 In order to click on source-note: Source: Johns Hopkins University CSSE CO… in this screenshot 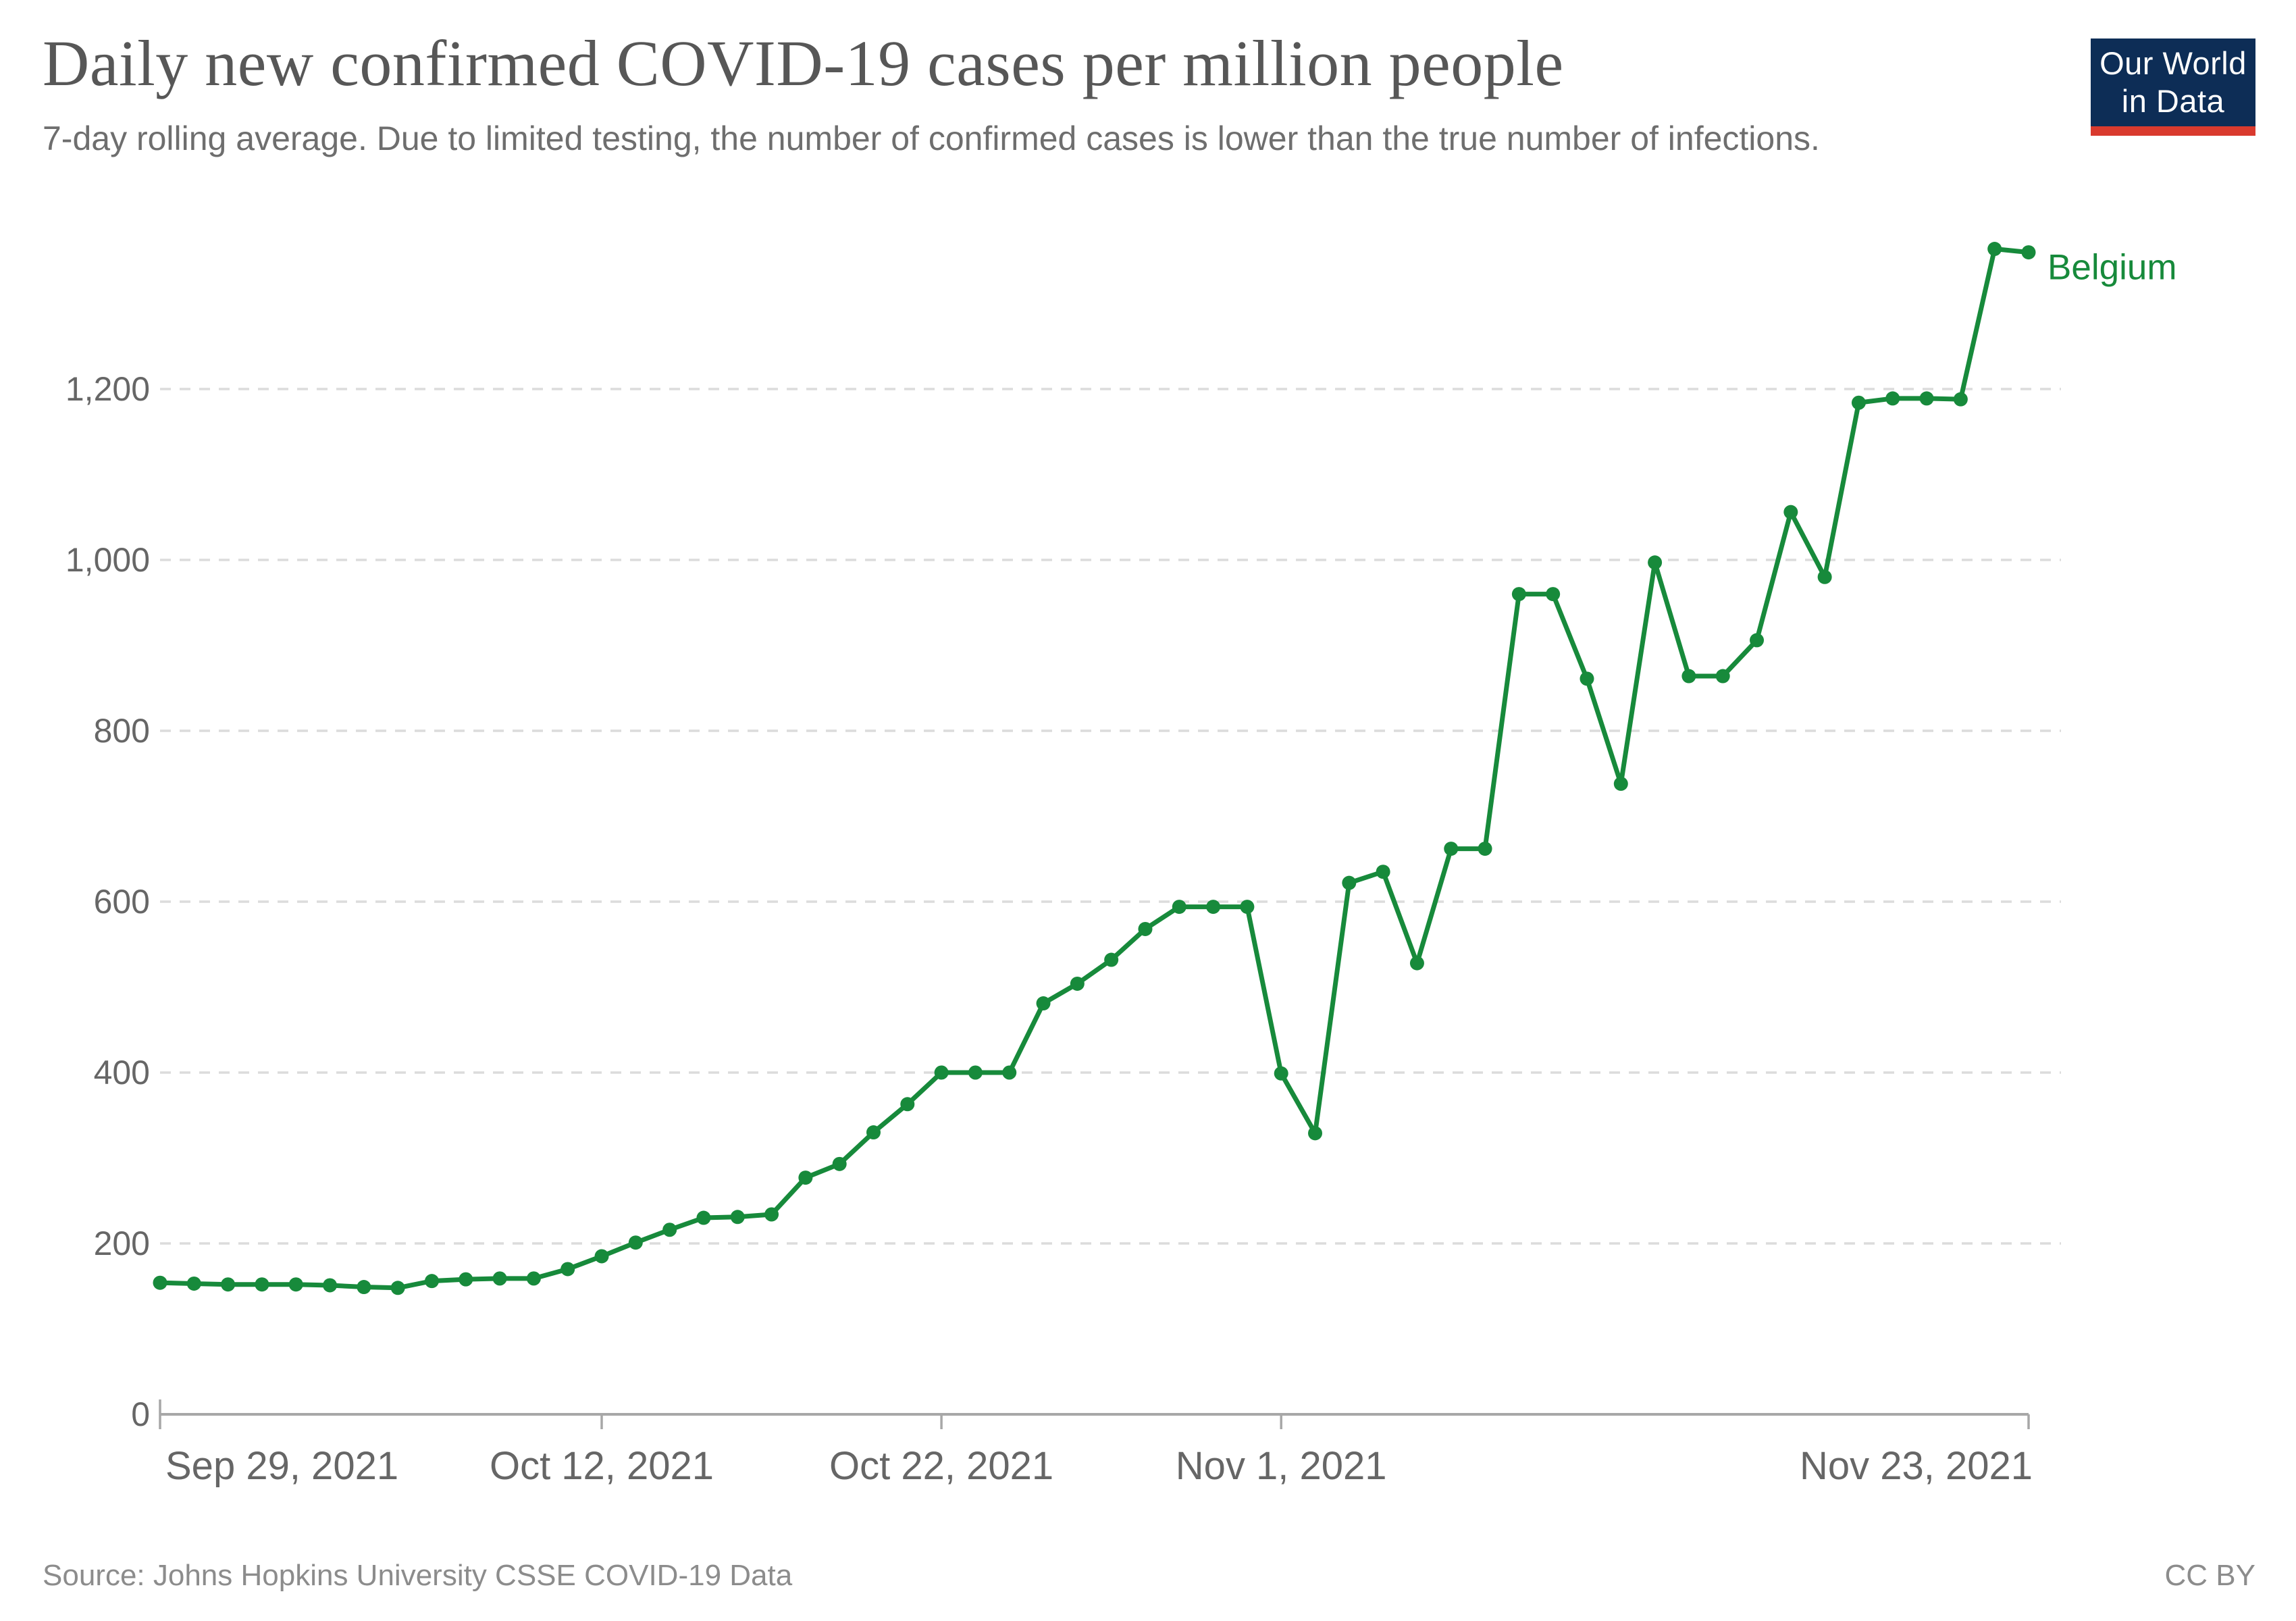, I will do `click(418, 1575)`.